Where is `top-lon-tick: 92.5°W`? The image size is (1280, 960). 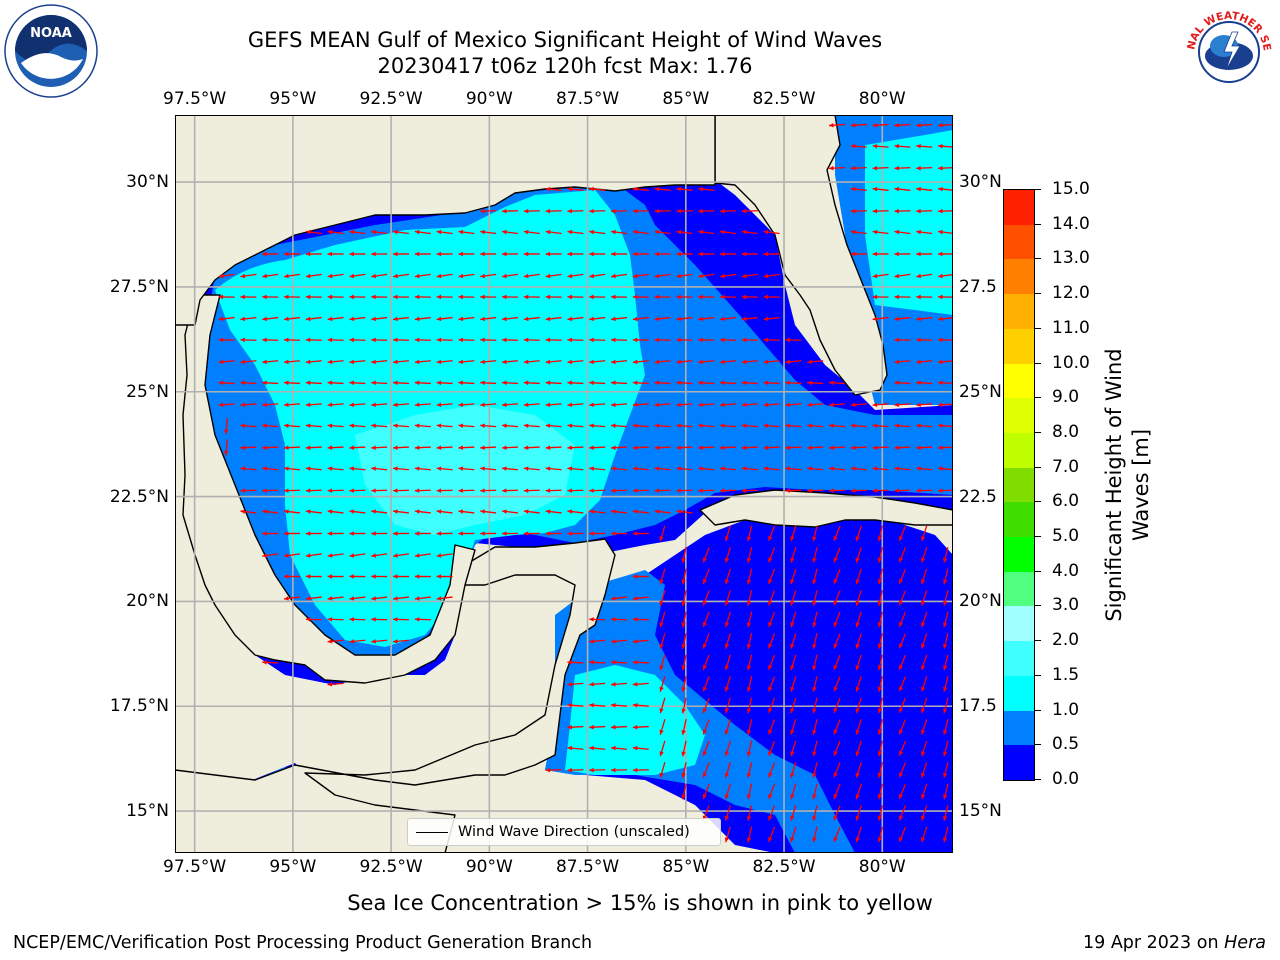 top-lon-tick: 92.5°W is located at coordinates (391, 99).